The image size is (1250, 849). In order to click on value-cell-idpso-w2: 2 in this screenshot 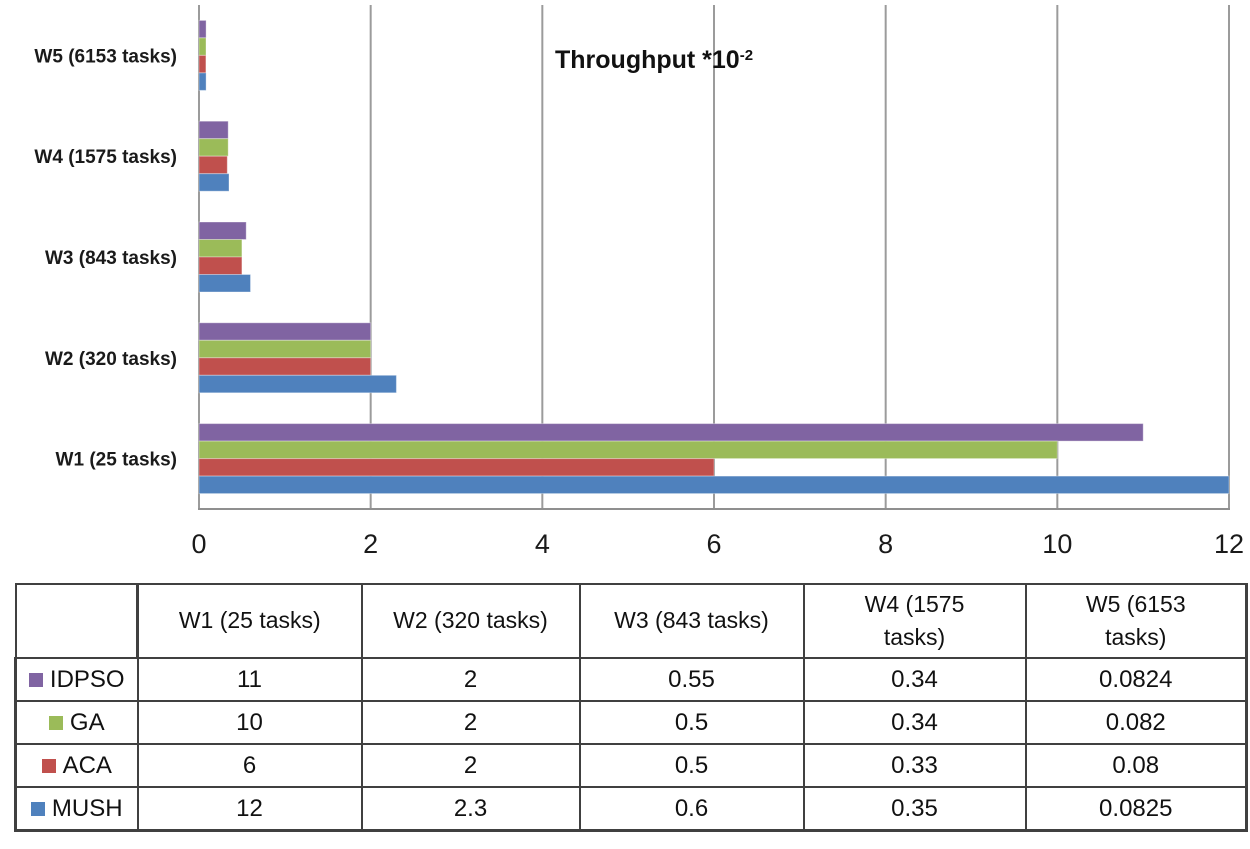, I will do `click(470, 679)`.